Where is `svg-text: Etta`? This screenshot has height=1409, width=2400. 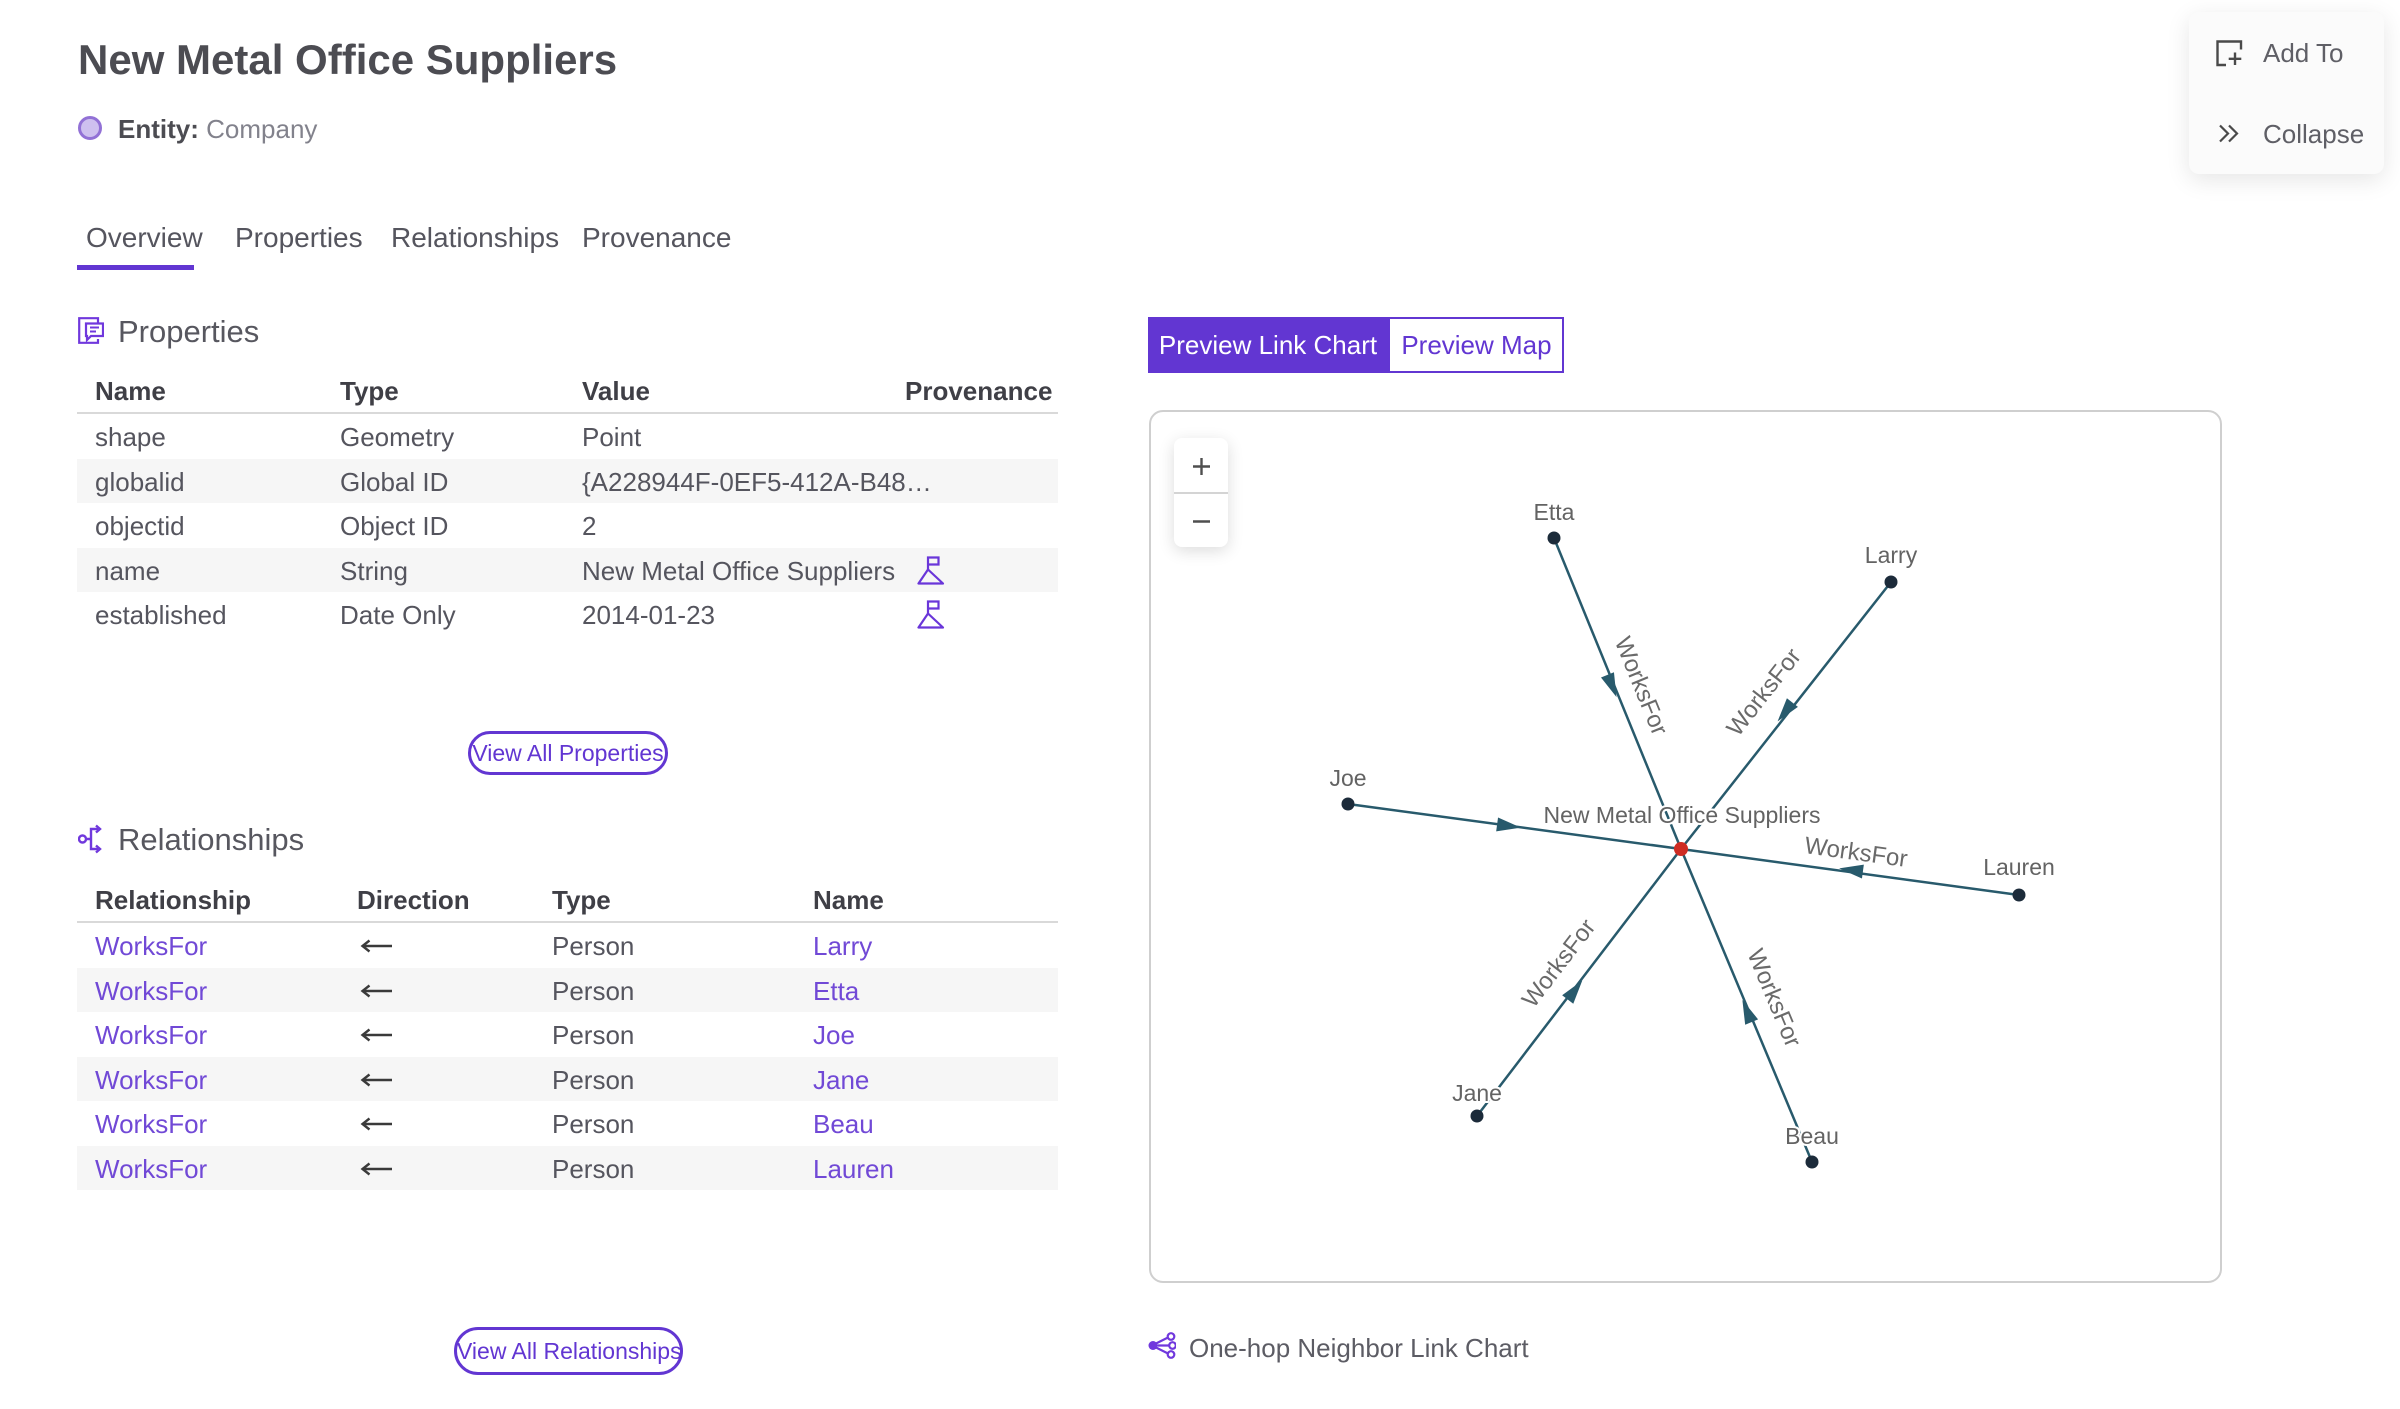 svg-text: Etta is located at coordinates (1554, 512).